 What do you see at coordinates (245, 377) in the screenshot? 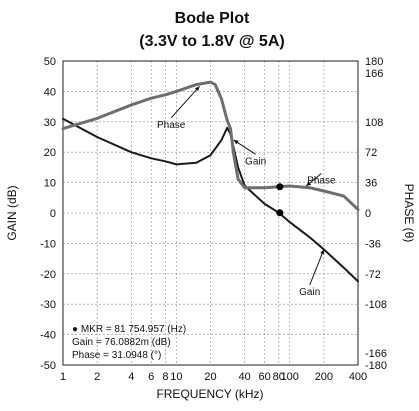
I see `x-tick-label: 40` at bounding box center [245, 377].